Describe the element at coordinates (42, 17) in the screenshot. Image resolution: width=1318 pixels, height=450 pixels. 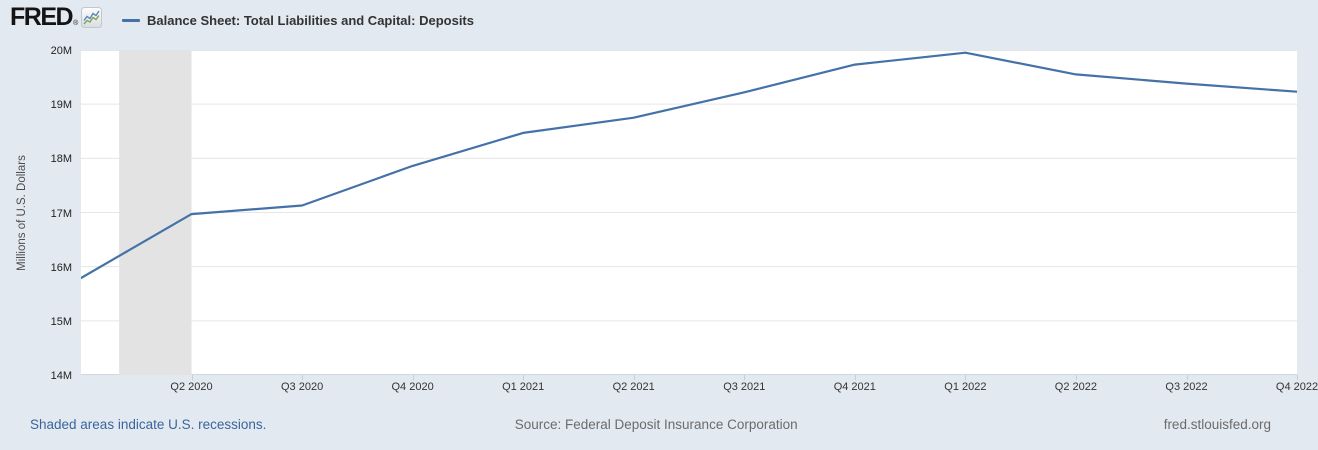
I see `fred-logo-text: FRED` at that location.